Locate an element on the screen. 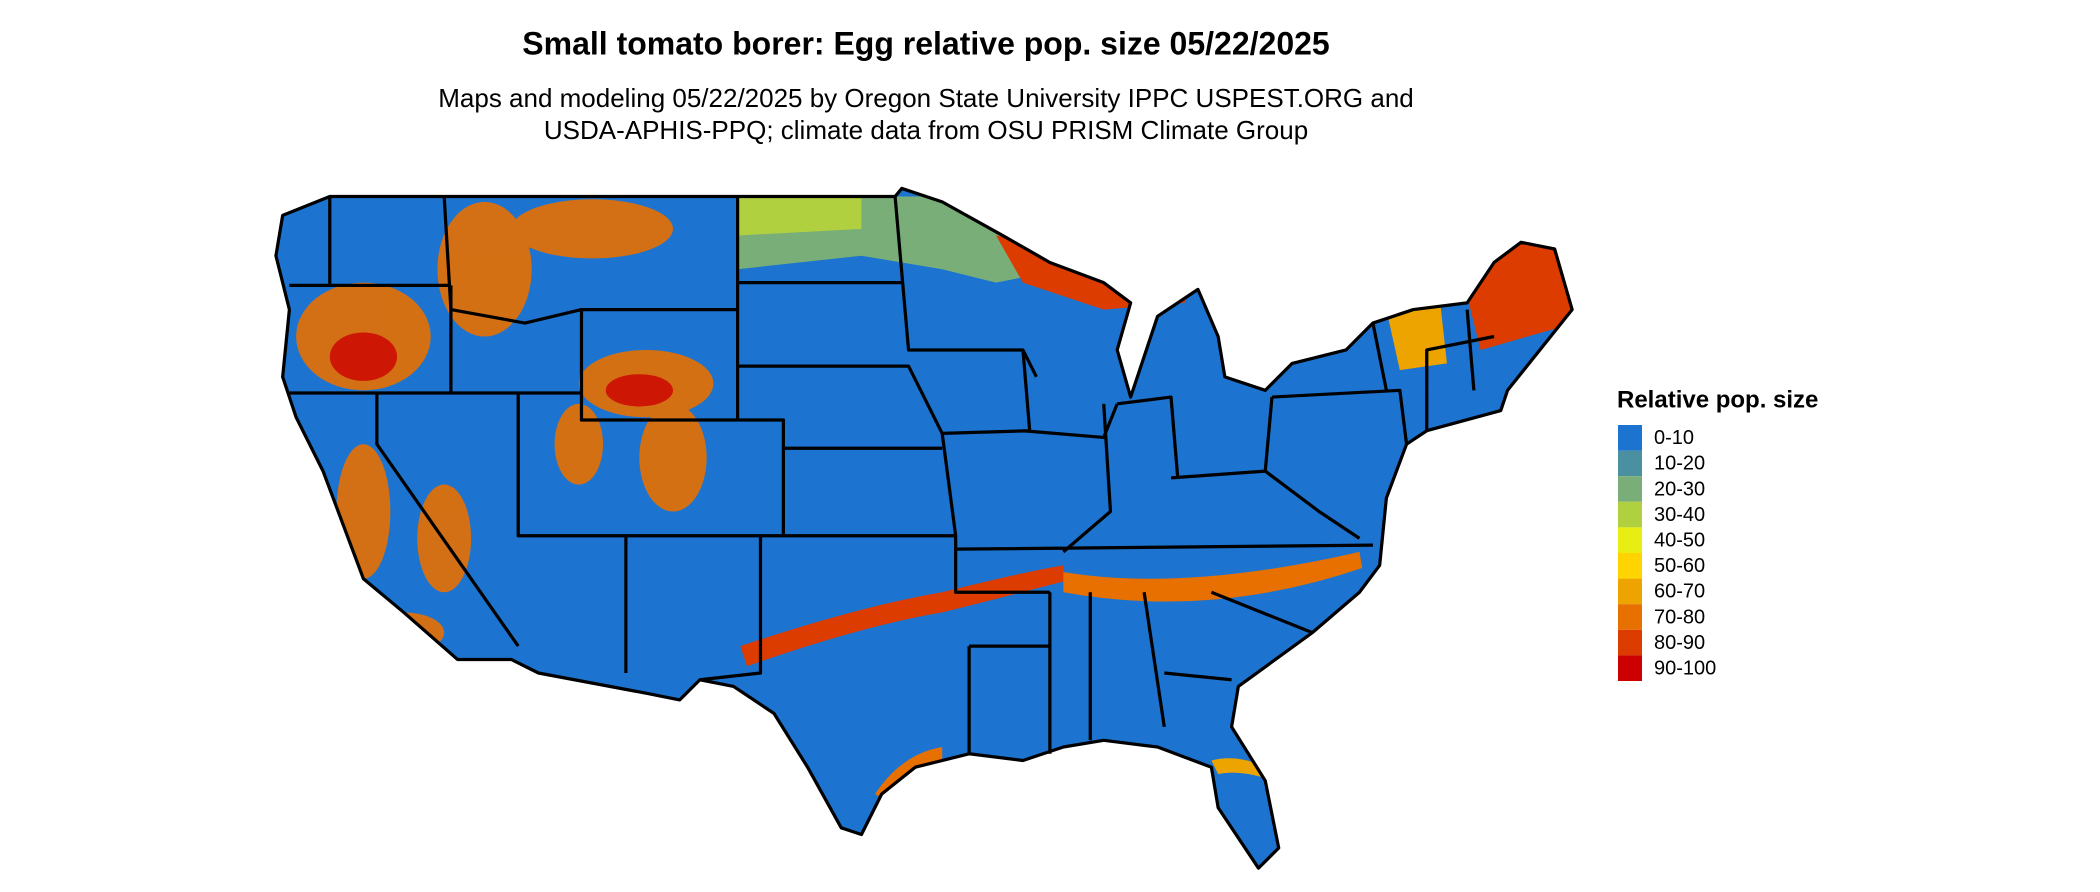 Image resolution: width=2100 pixels, height=892 pixels. legend-label: 10-20 is located at coordinates (1679, 464).